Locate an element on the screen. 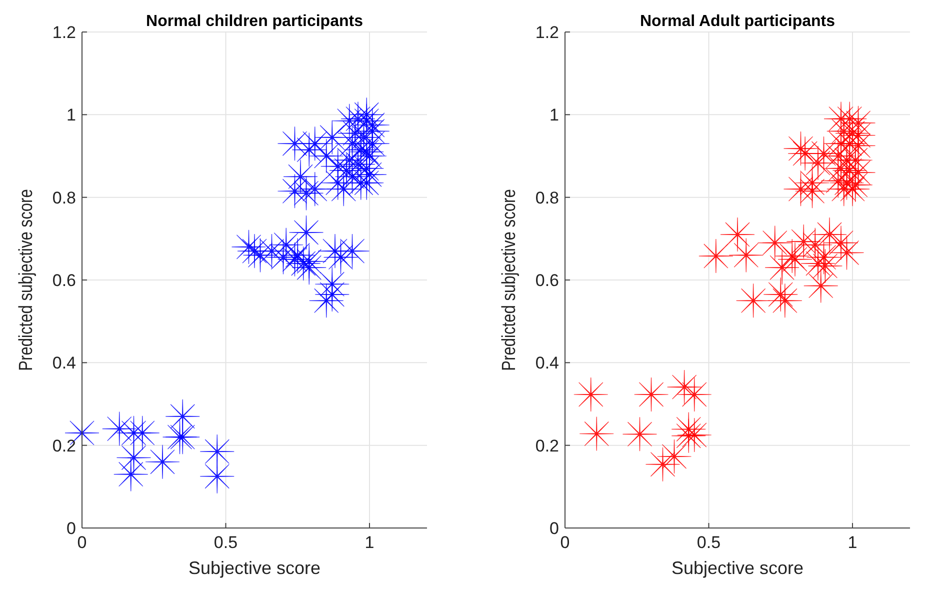 This screenshot has width=926, height=594. chart-title: Normal children participants is located at coordinates (255, 21).